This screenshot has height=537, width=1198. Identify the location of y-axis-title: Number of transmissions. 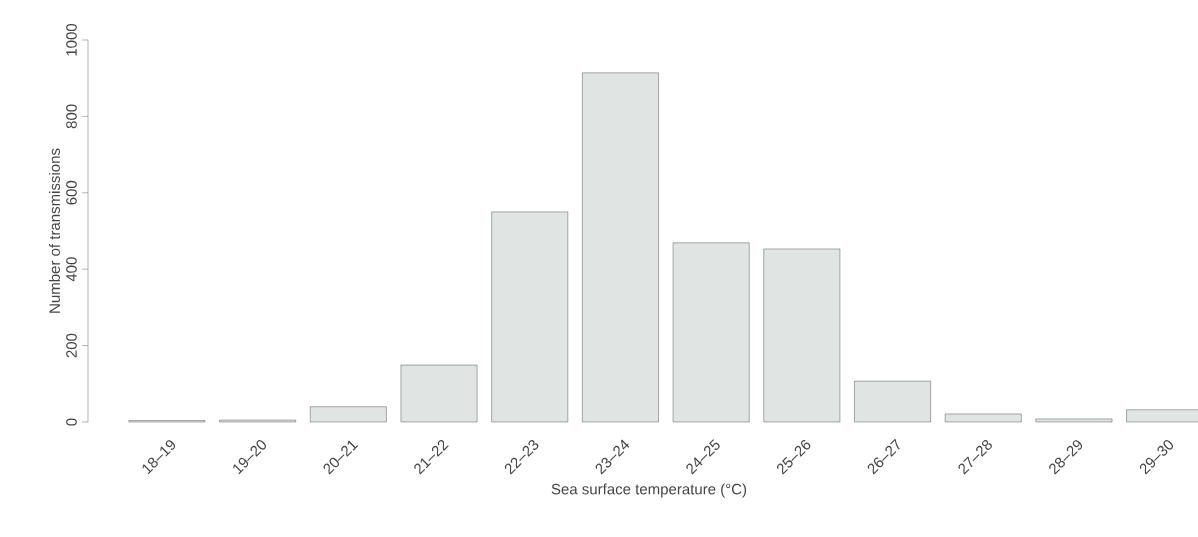
(54, 230).